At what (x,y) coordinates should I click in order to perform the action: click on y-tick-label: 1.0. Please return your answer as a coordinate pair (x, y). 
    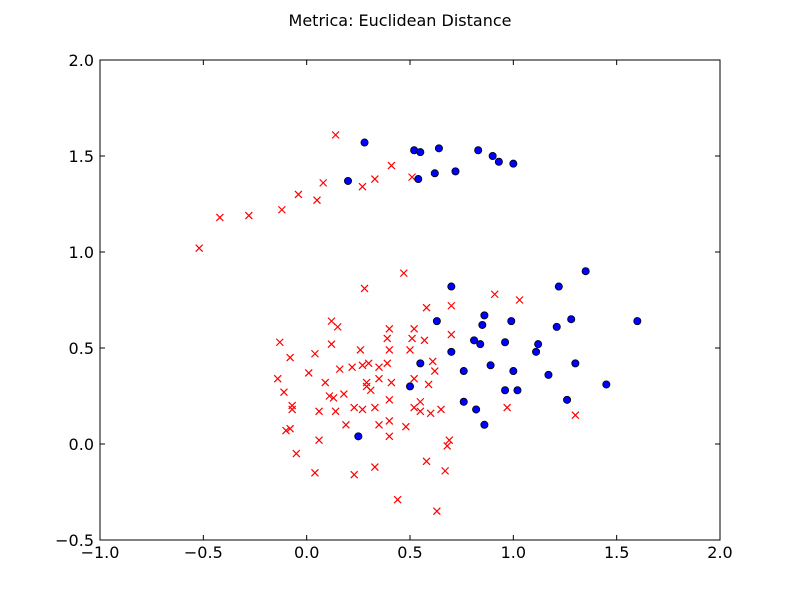
    Looking at the image, I should click on (81, 252).